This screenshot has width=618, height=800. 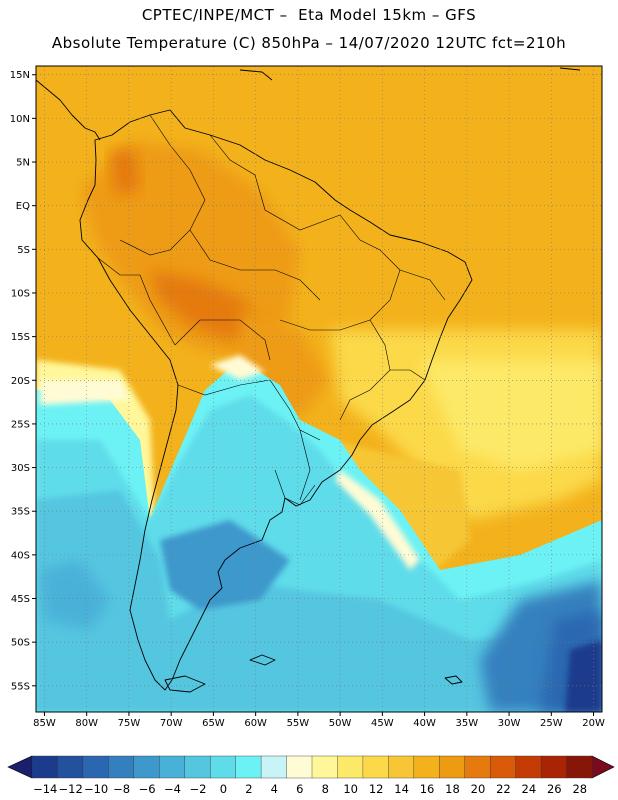 What do you see at coordinates (197, 789) in the screenshot?
I see `colorbar-label: −2` at bounding box center [197, 789].